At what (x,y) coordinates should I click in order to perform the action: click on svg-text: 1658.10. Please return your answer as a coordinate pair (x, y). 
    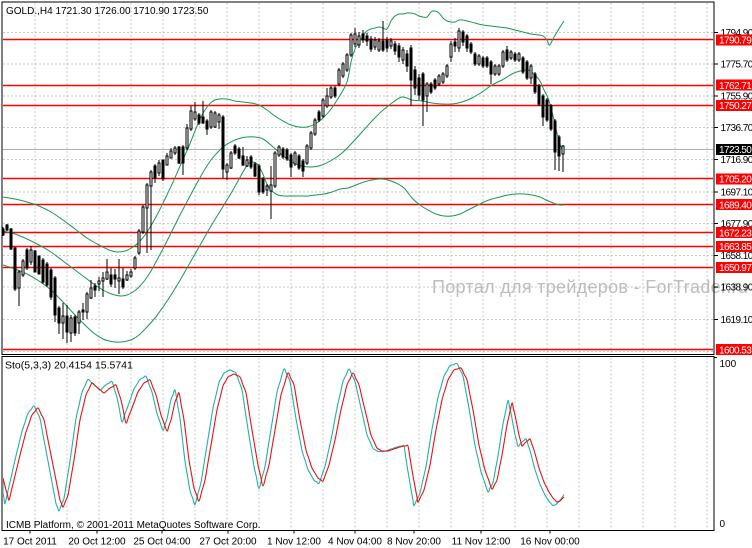
    Looking at the image, I should click on (736, 256).